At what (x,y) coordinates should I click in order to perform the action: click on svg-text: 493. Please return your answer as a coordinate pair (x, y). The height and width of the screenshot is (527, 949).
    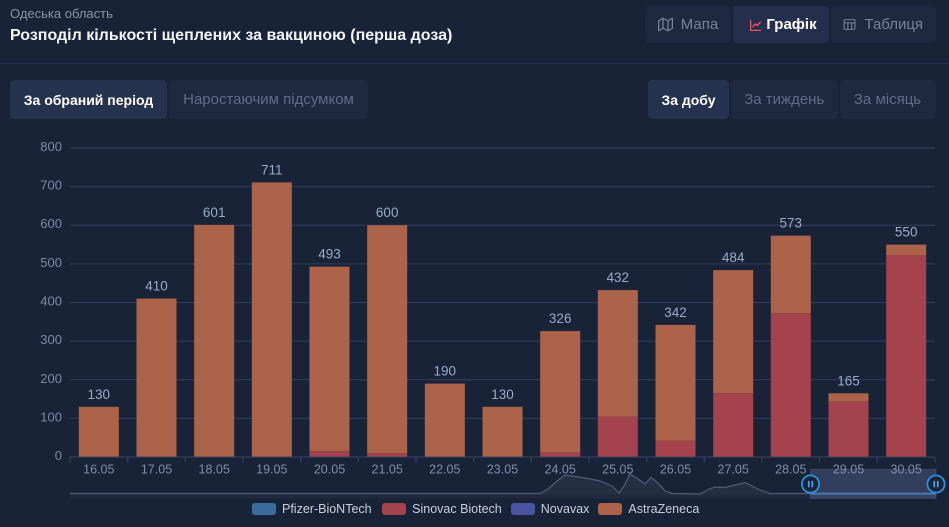
    Looking at the image, I should click on (329, 254).